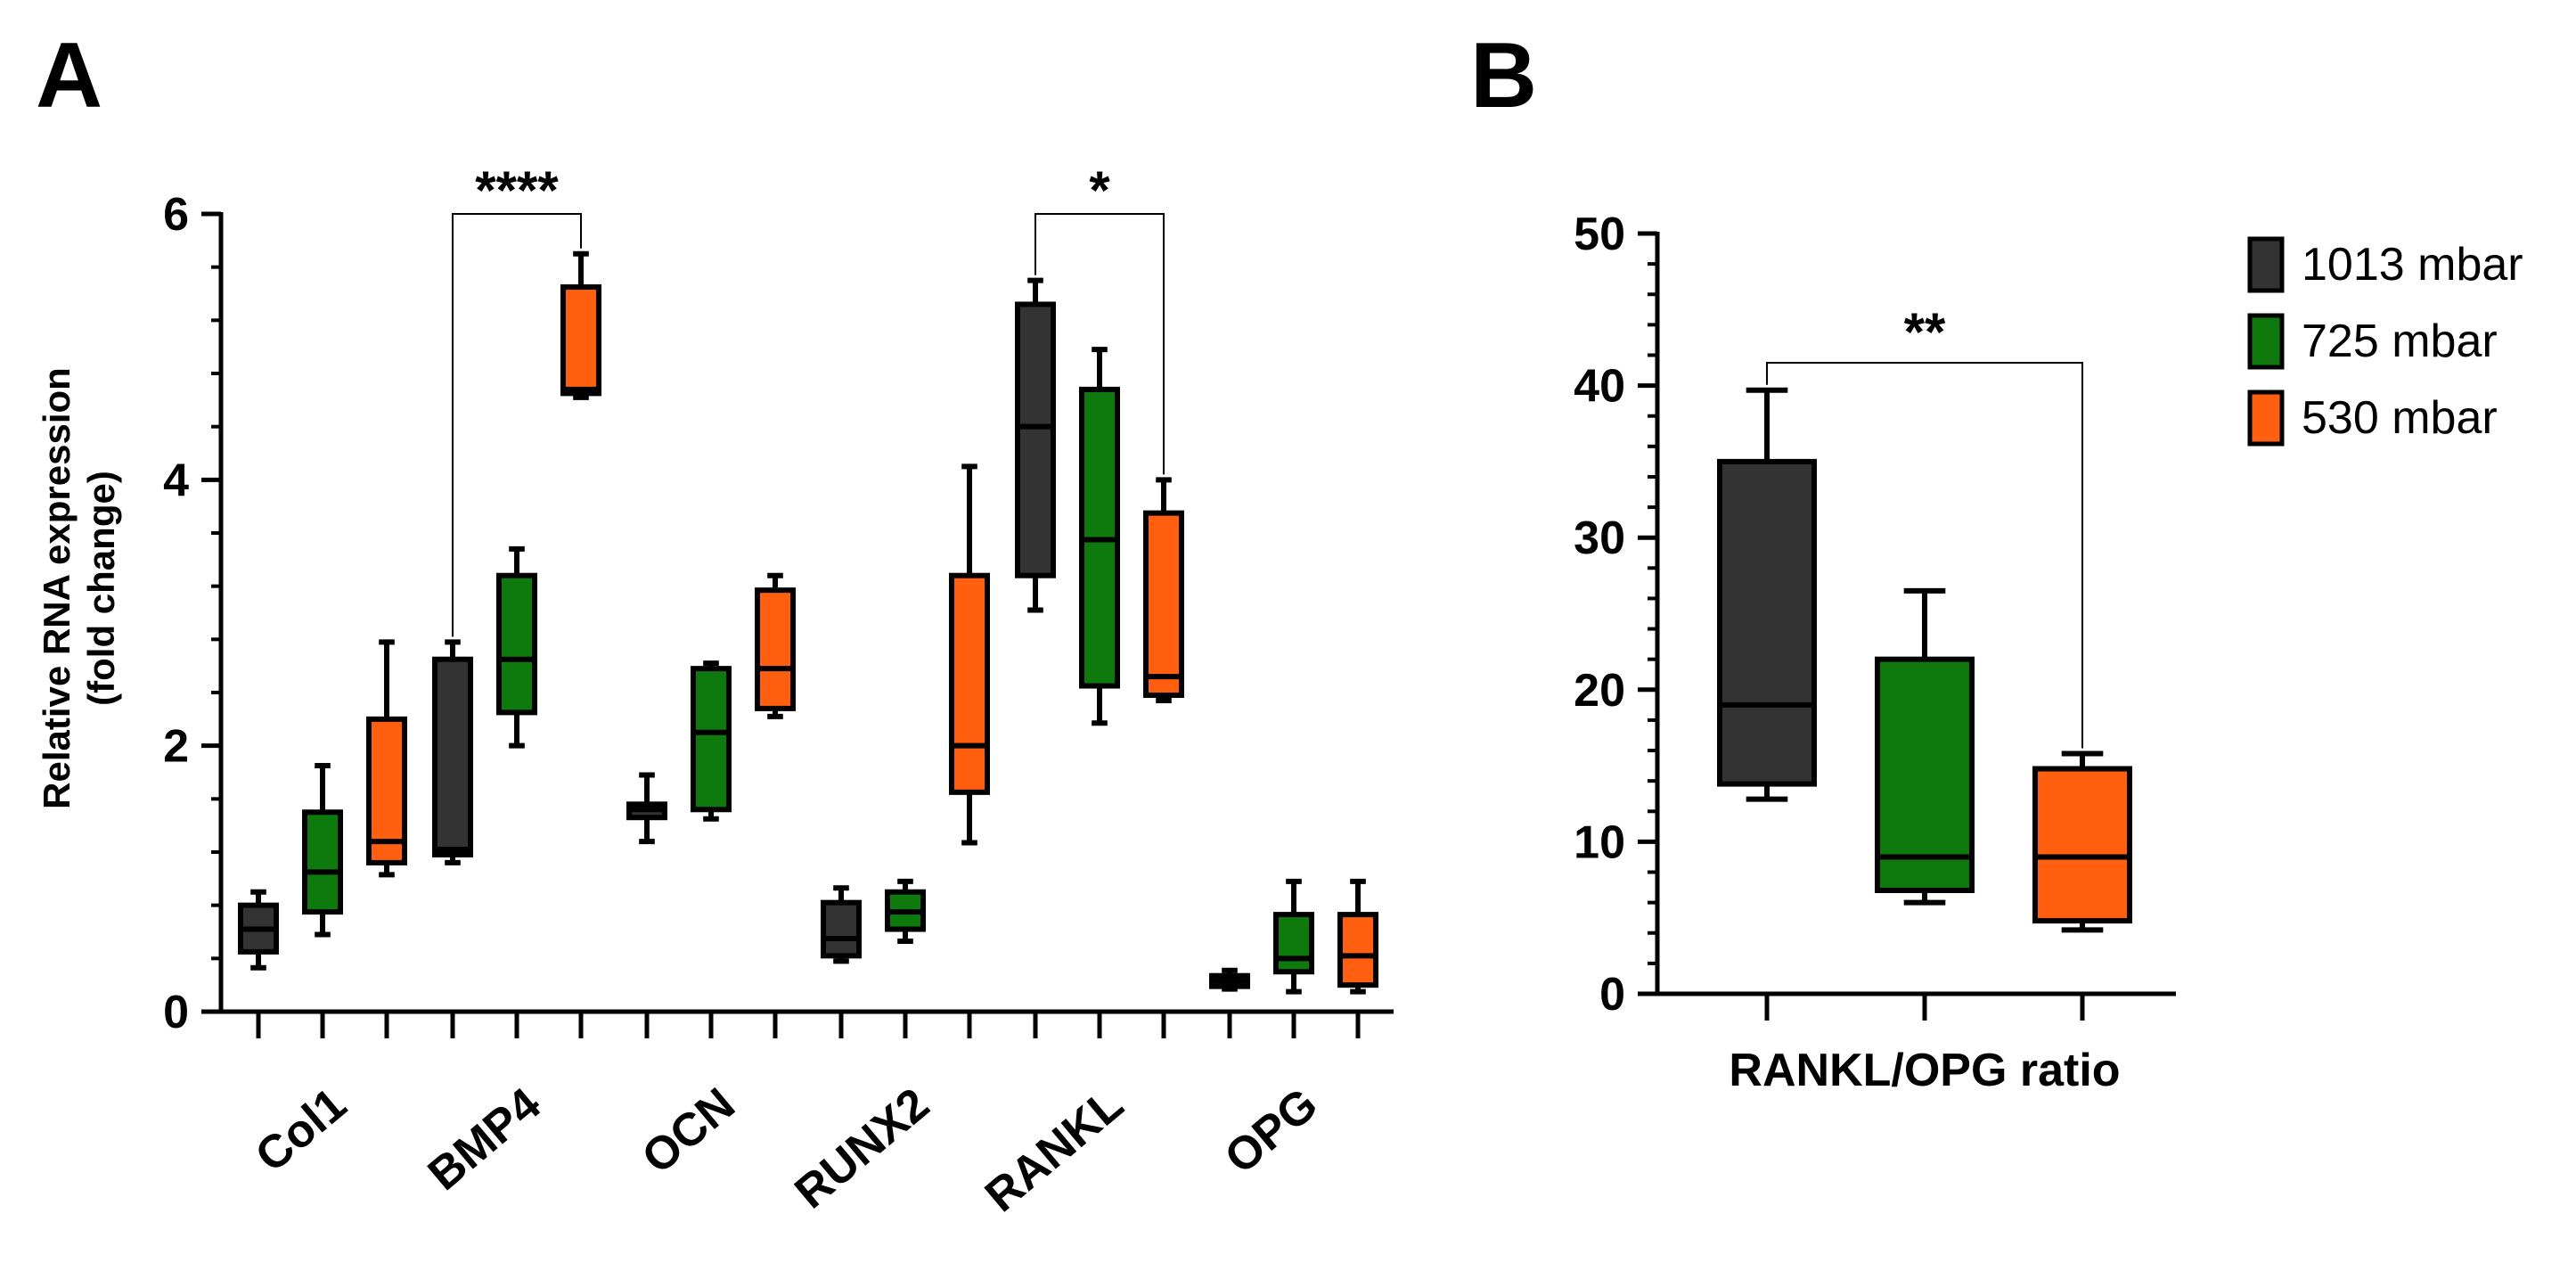 The height and width of the screenshot is (1271, 2576). Describe the element at coordinates (2400, 341) in the screenshot. I see `legend-label-1: 725 mbar` at that location.